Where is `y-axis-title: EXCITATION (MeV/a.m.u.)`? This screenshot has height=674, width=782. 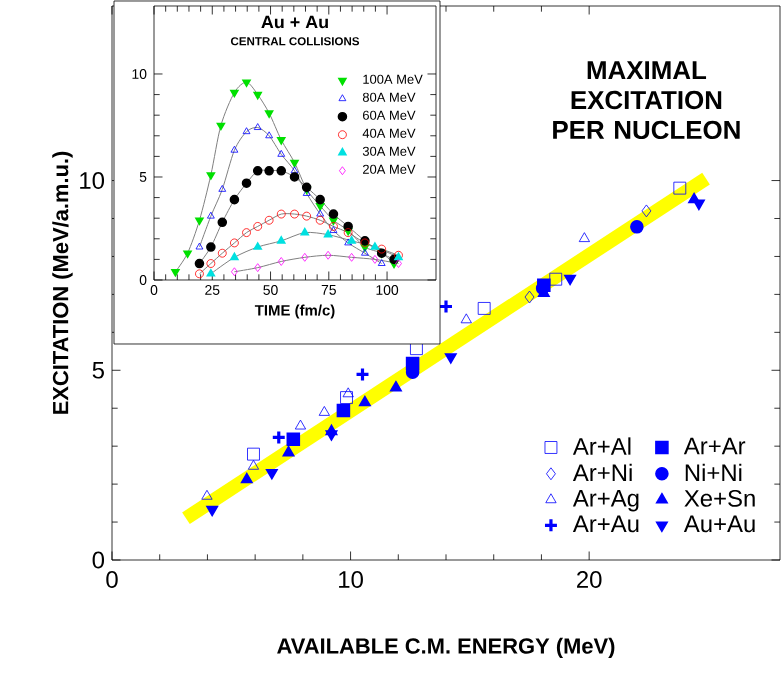 y-axis-title: EXCITATION (MeV/a.m.u.) is located at coordinates (62, 282).